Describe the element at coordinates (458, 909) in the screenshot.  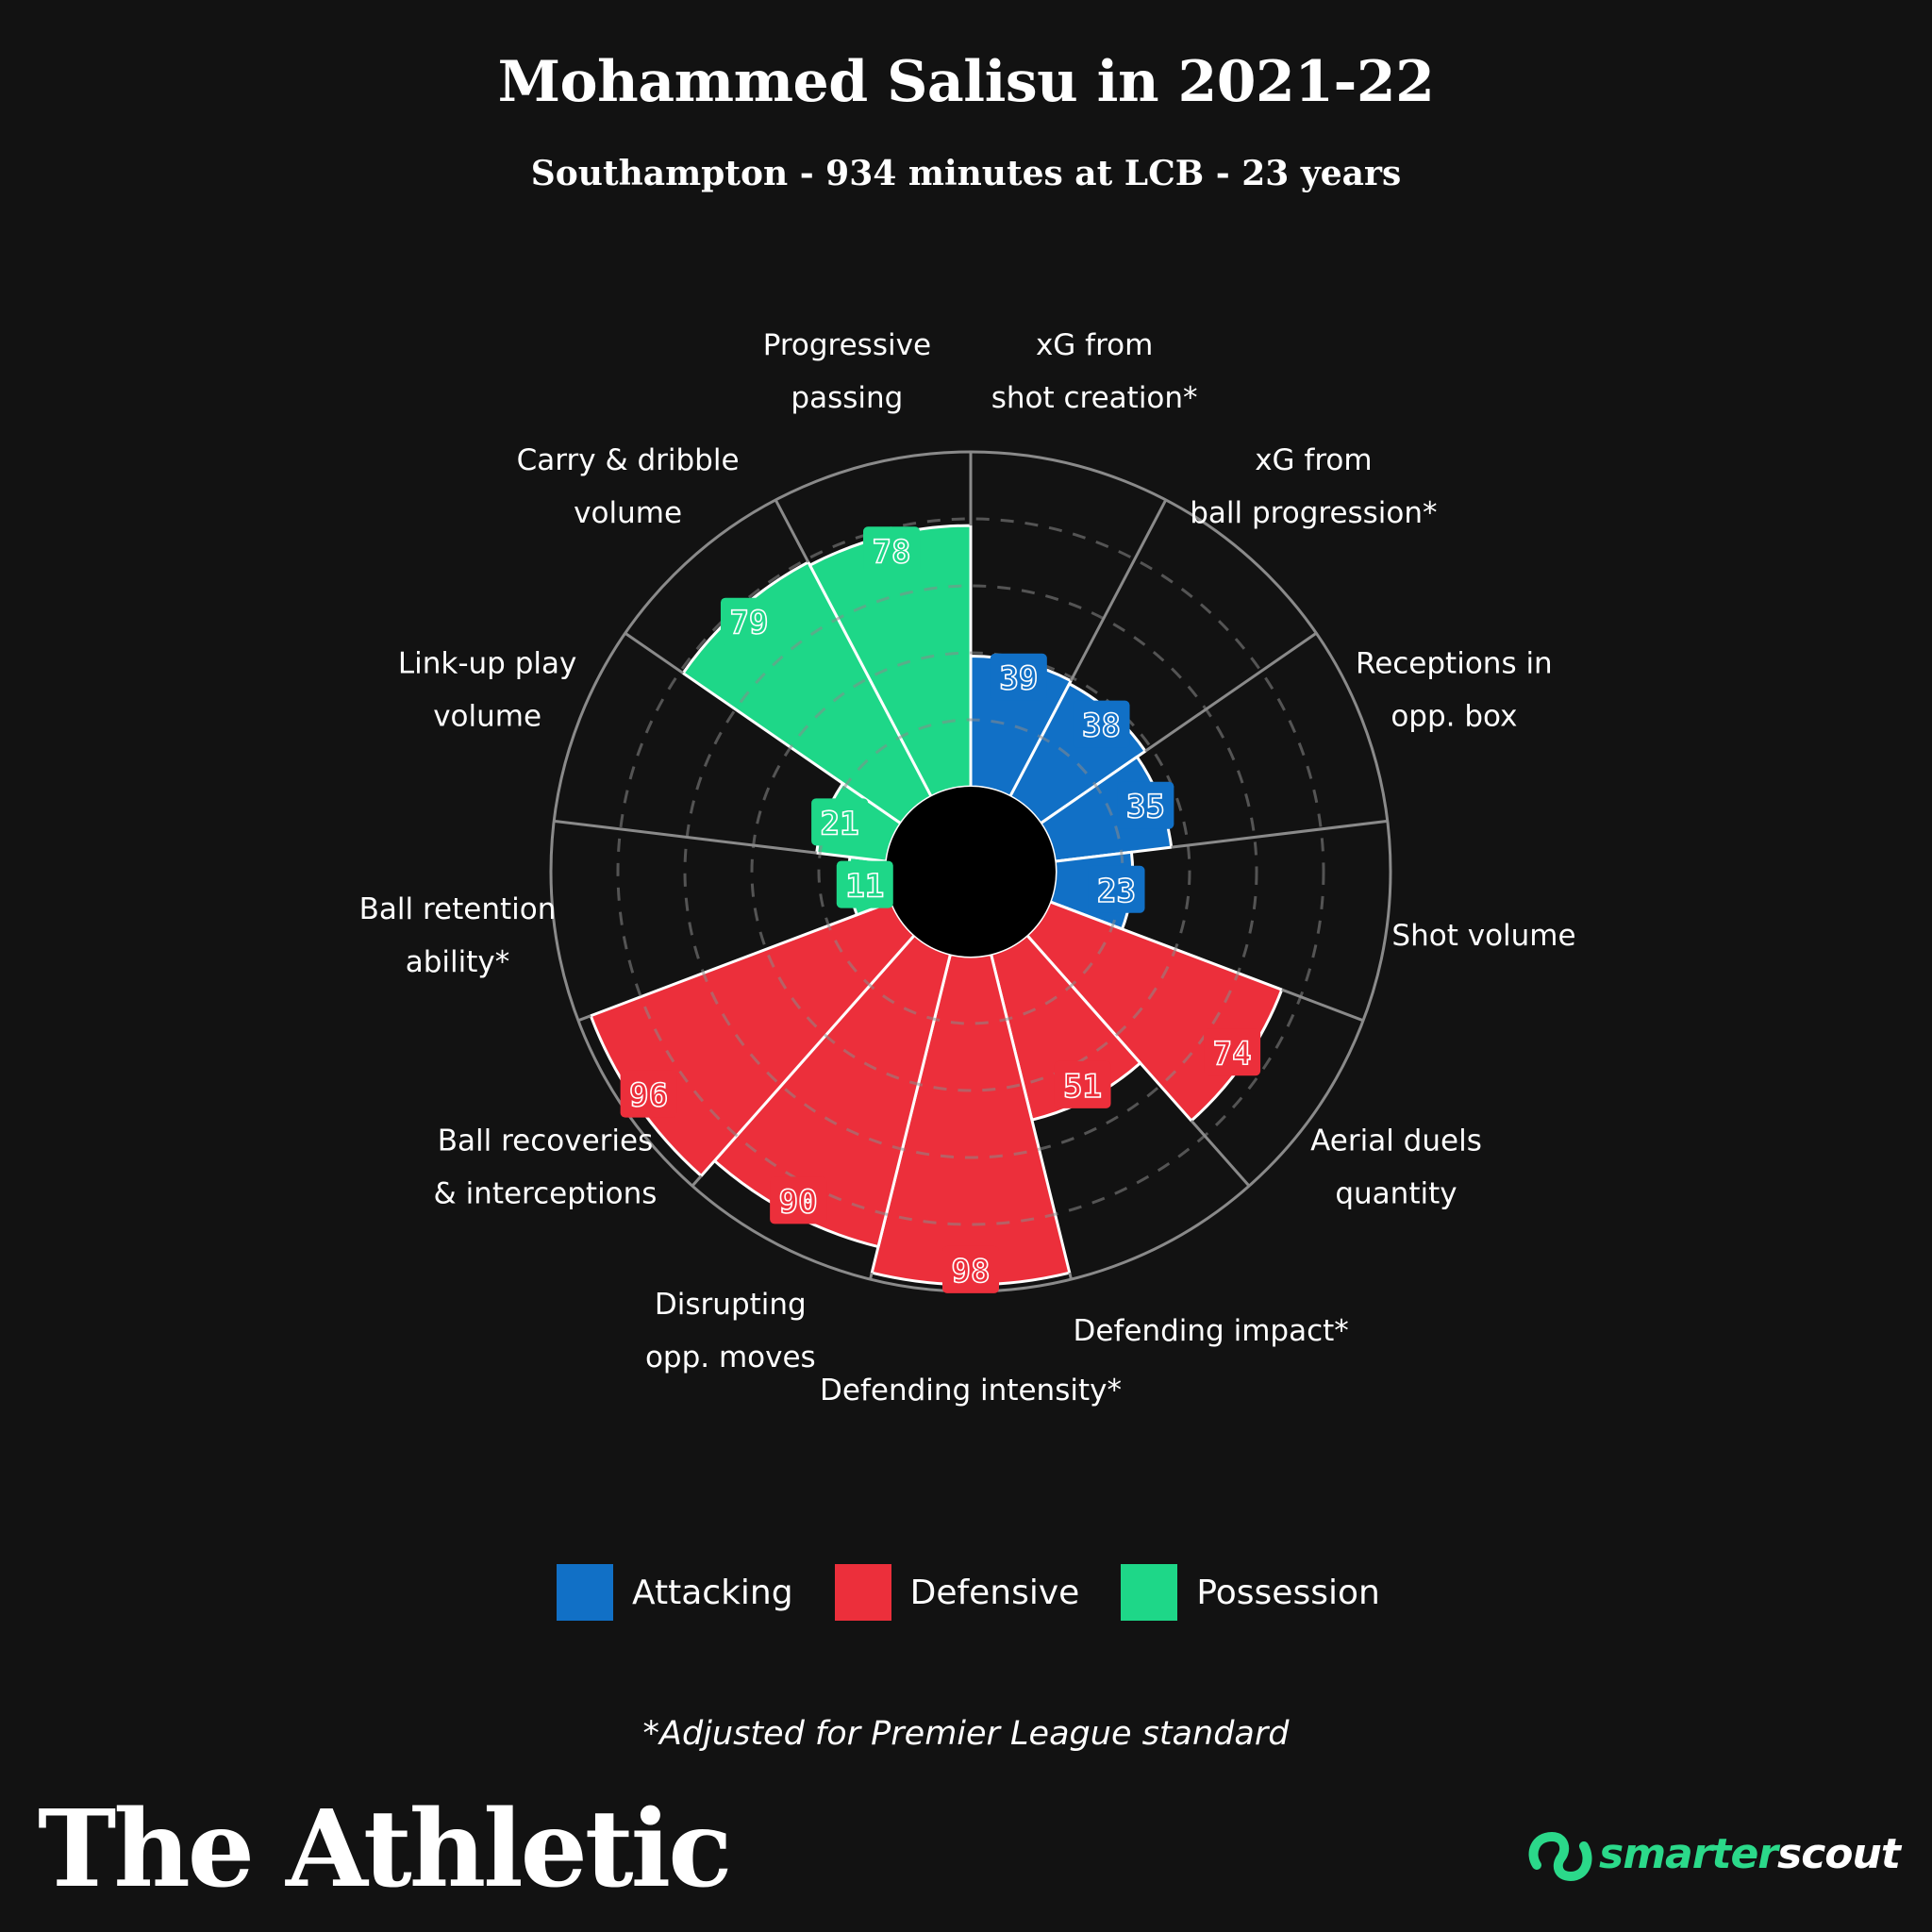
I see `category-label-9-line-0: Ball retention` at that location.